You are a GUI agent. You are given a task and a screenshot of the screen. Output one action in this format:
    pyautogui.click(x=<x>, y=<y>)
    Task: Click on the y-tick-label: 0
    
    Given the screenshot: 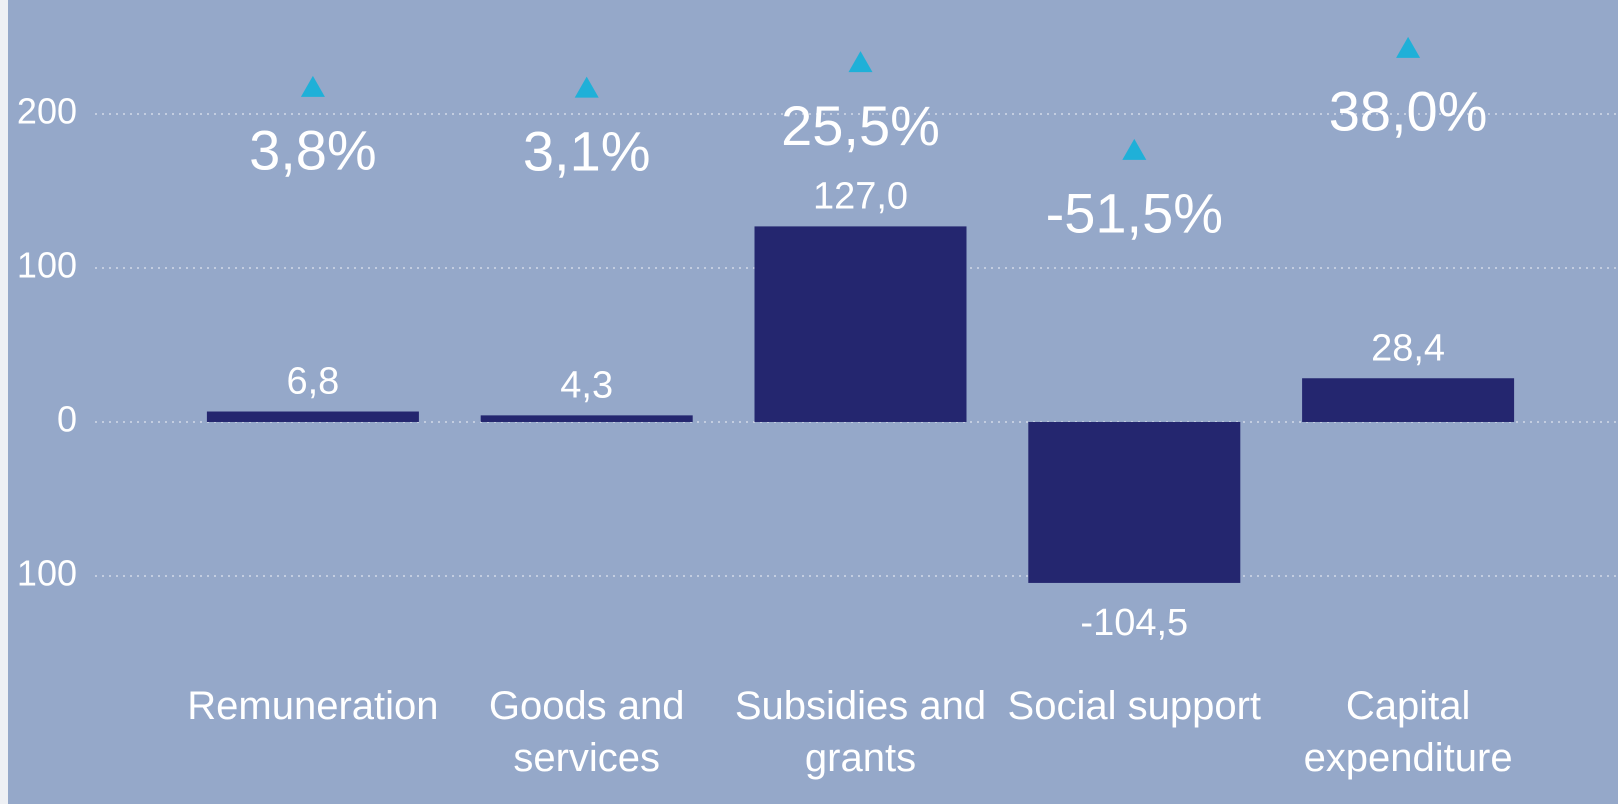 What is the action you would take?
    pyautogui.click(x=67, y=419)
    